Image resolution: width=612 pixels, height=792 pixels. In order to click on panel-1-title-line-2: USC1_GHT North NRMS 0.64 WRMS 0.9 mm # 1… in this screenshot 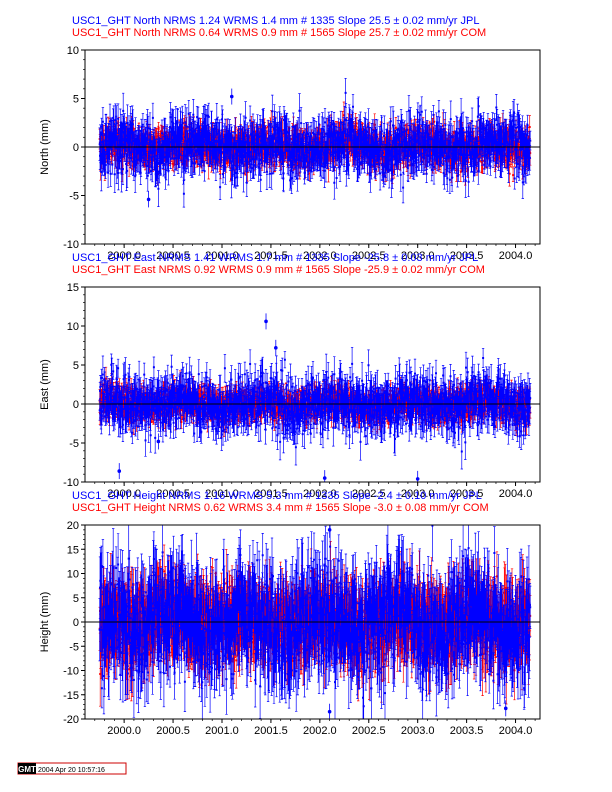, I will do `click(279, 33)`.